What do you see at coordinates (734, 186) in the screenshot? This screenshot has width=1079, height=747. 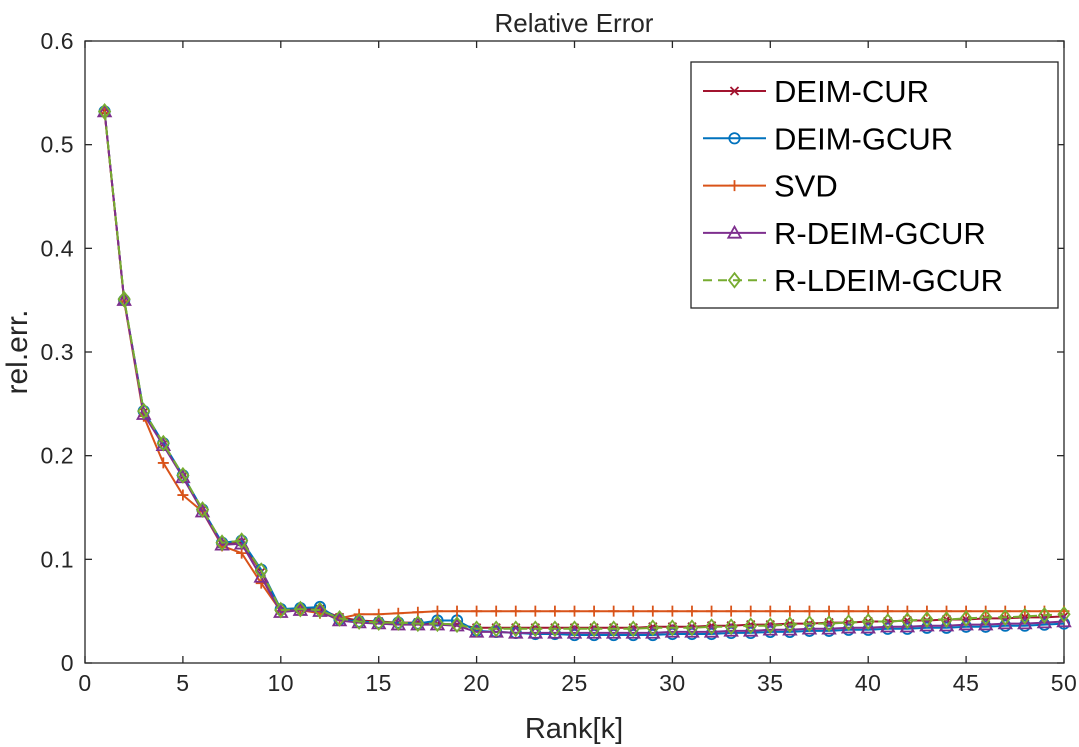 I see `legend-marker-plus` at bounding box center [734, 186].